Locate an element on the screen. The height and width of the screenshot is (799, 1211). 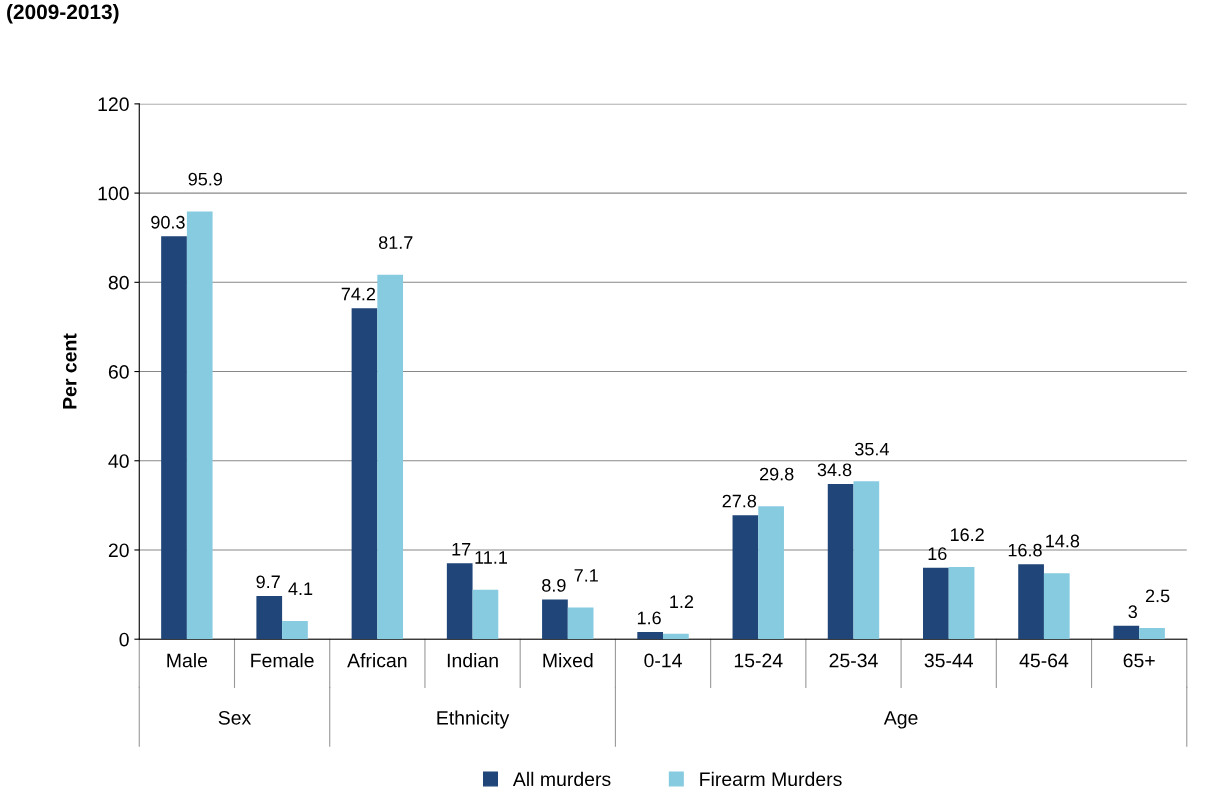
x-tick-label: 65+ is located at coordinates (1139, 660).